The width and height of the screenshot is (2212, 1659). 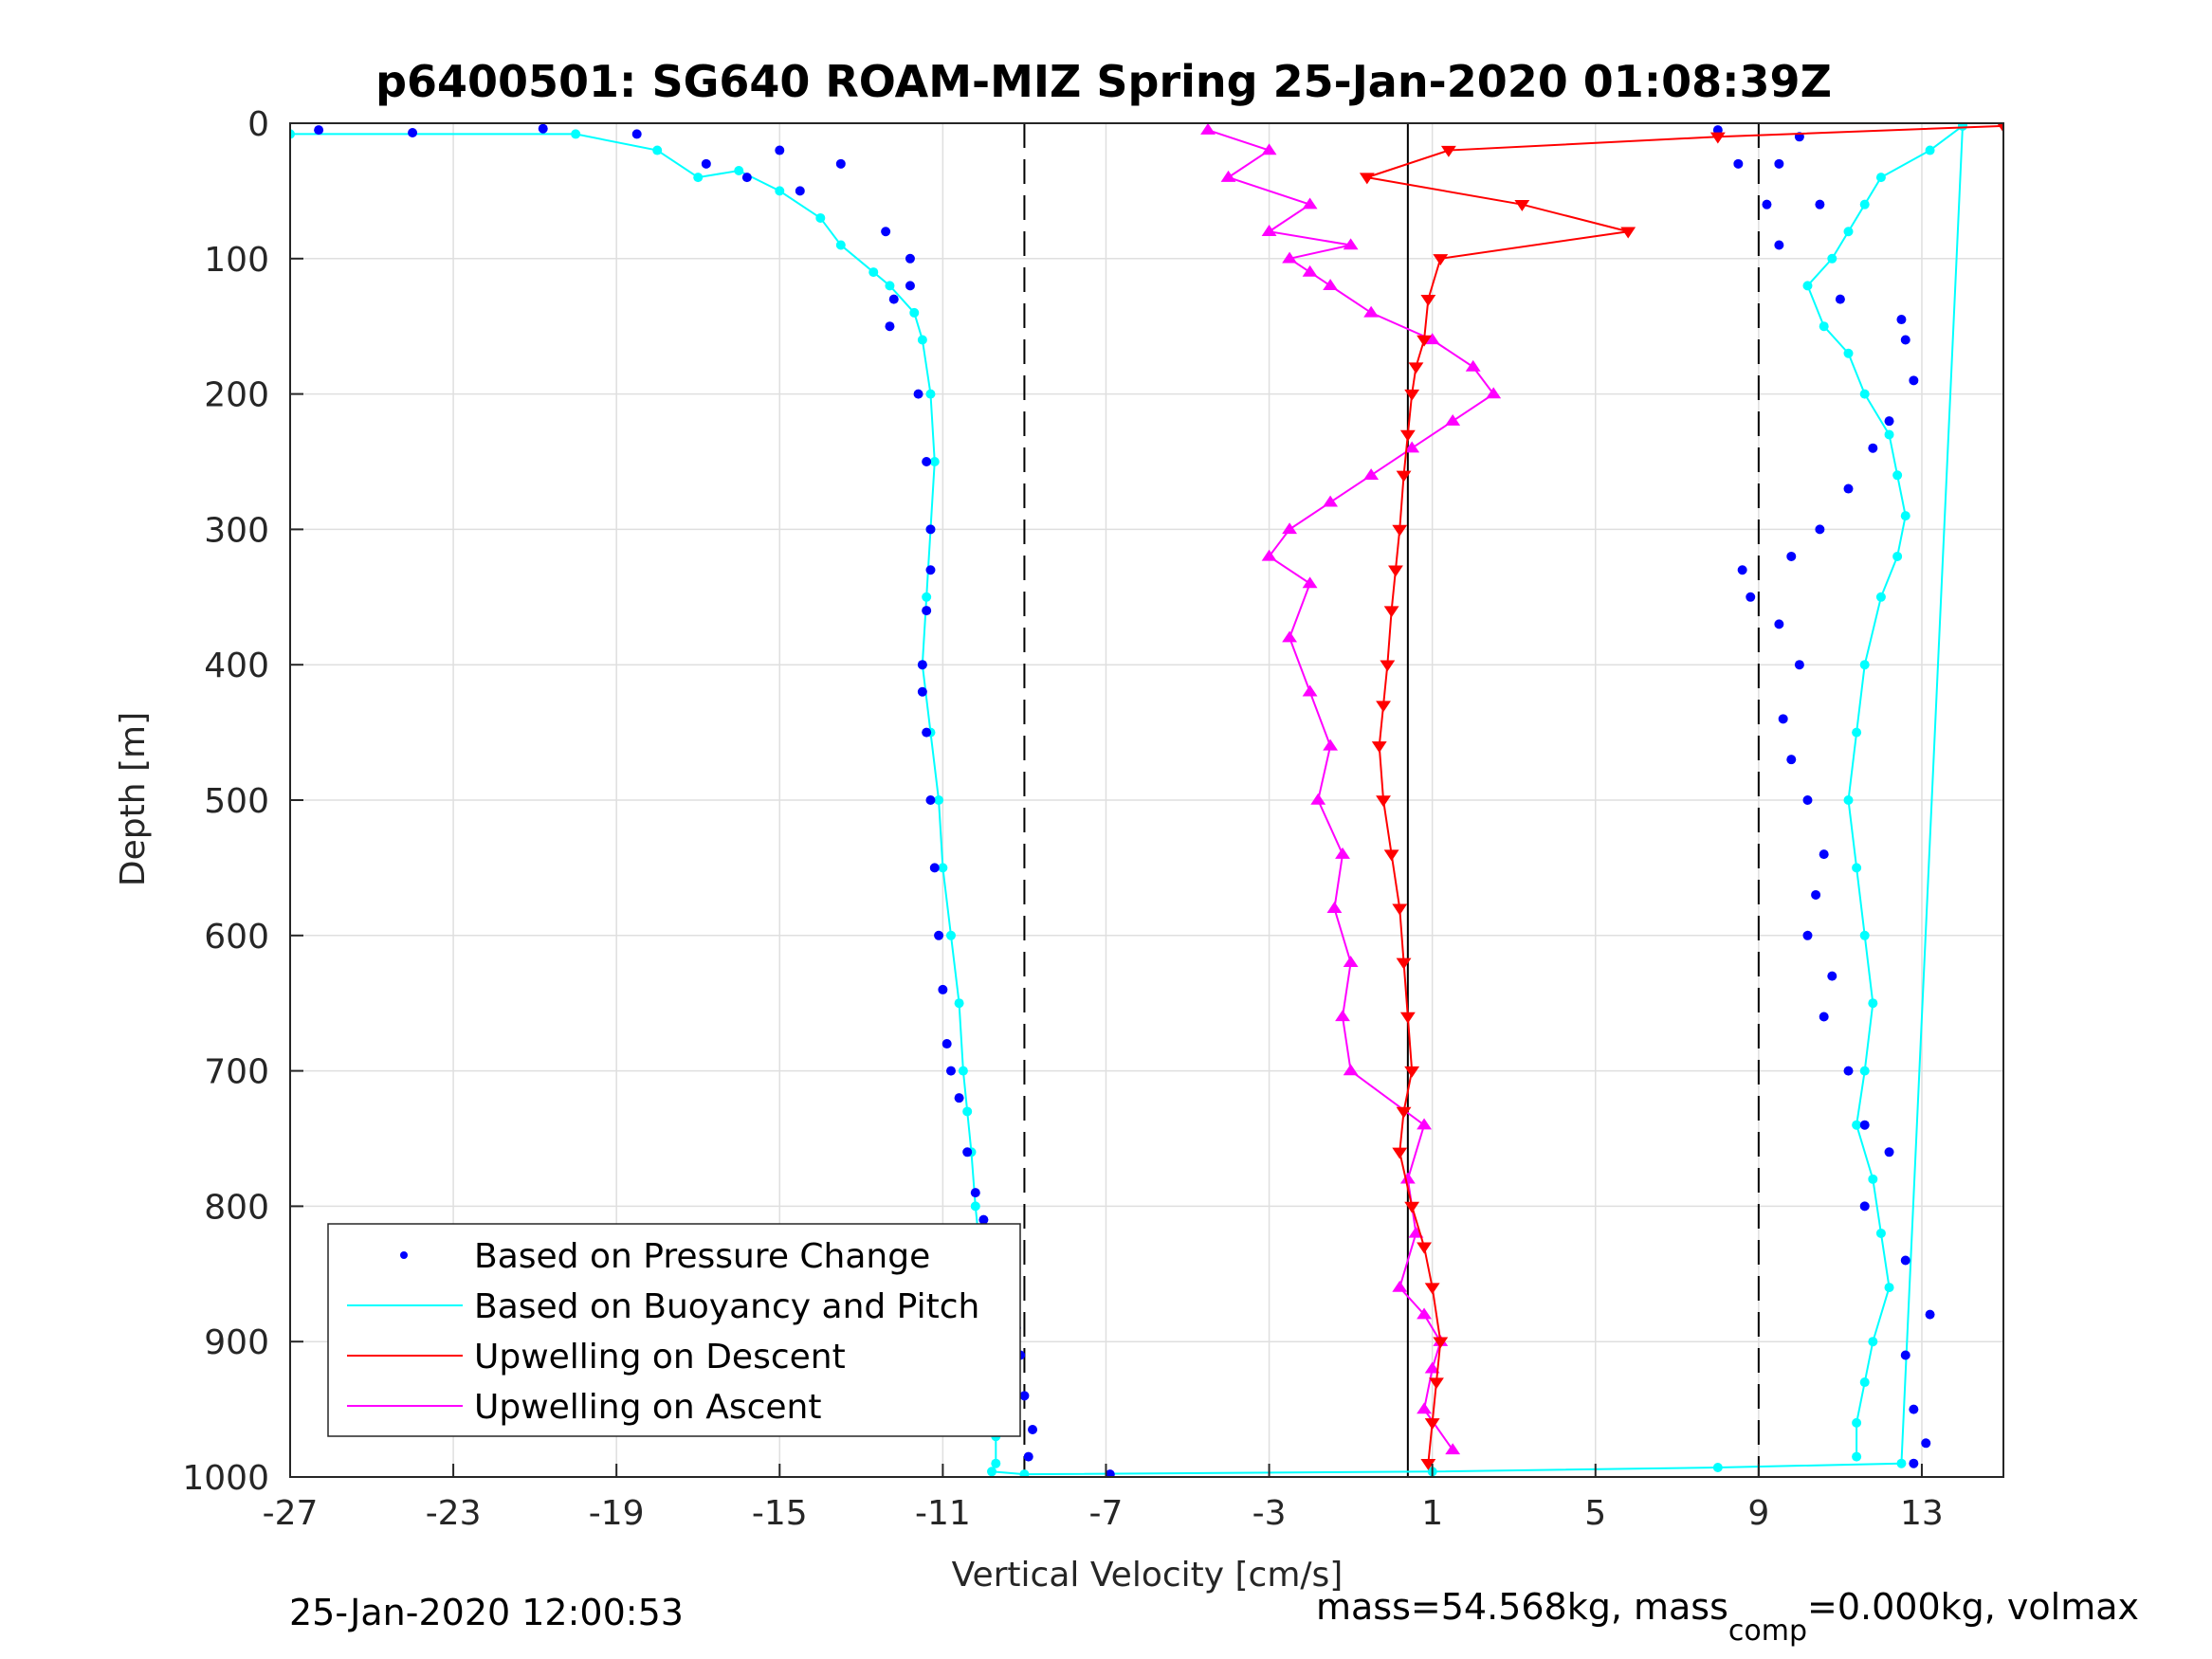 What do you see at coordinates (242, 801) in the screenshot?
I see `y-ticks: 0 100 200 300 400 500 600 700 800 900 1000` at bounding box center [242, 801].